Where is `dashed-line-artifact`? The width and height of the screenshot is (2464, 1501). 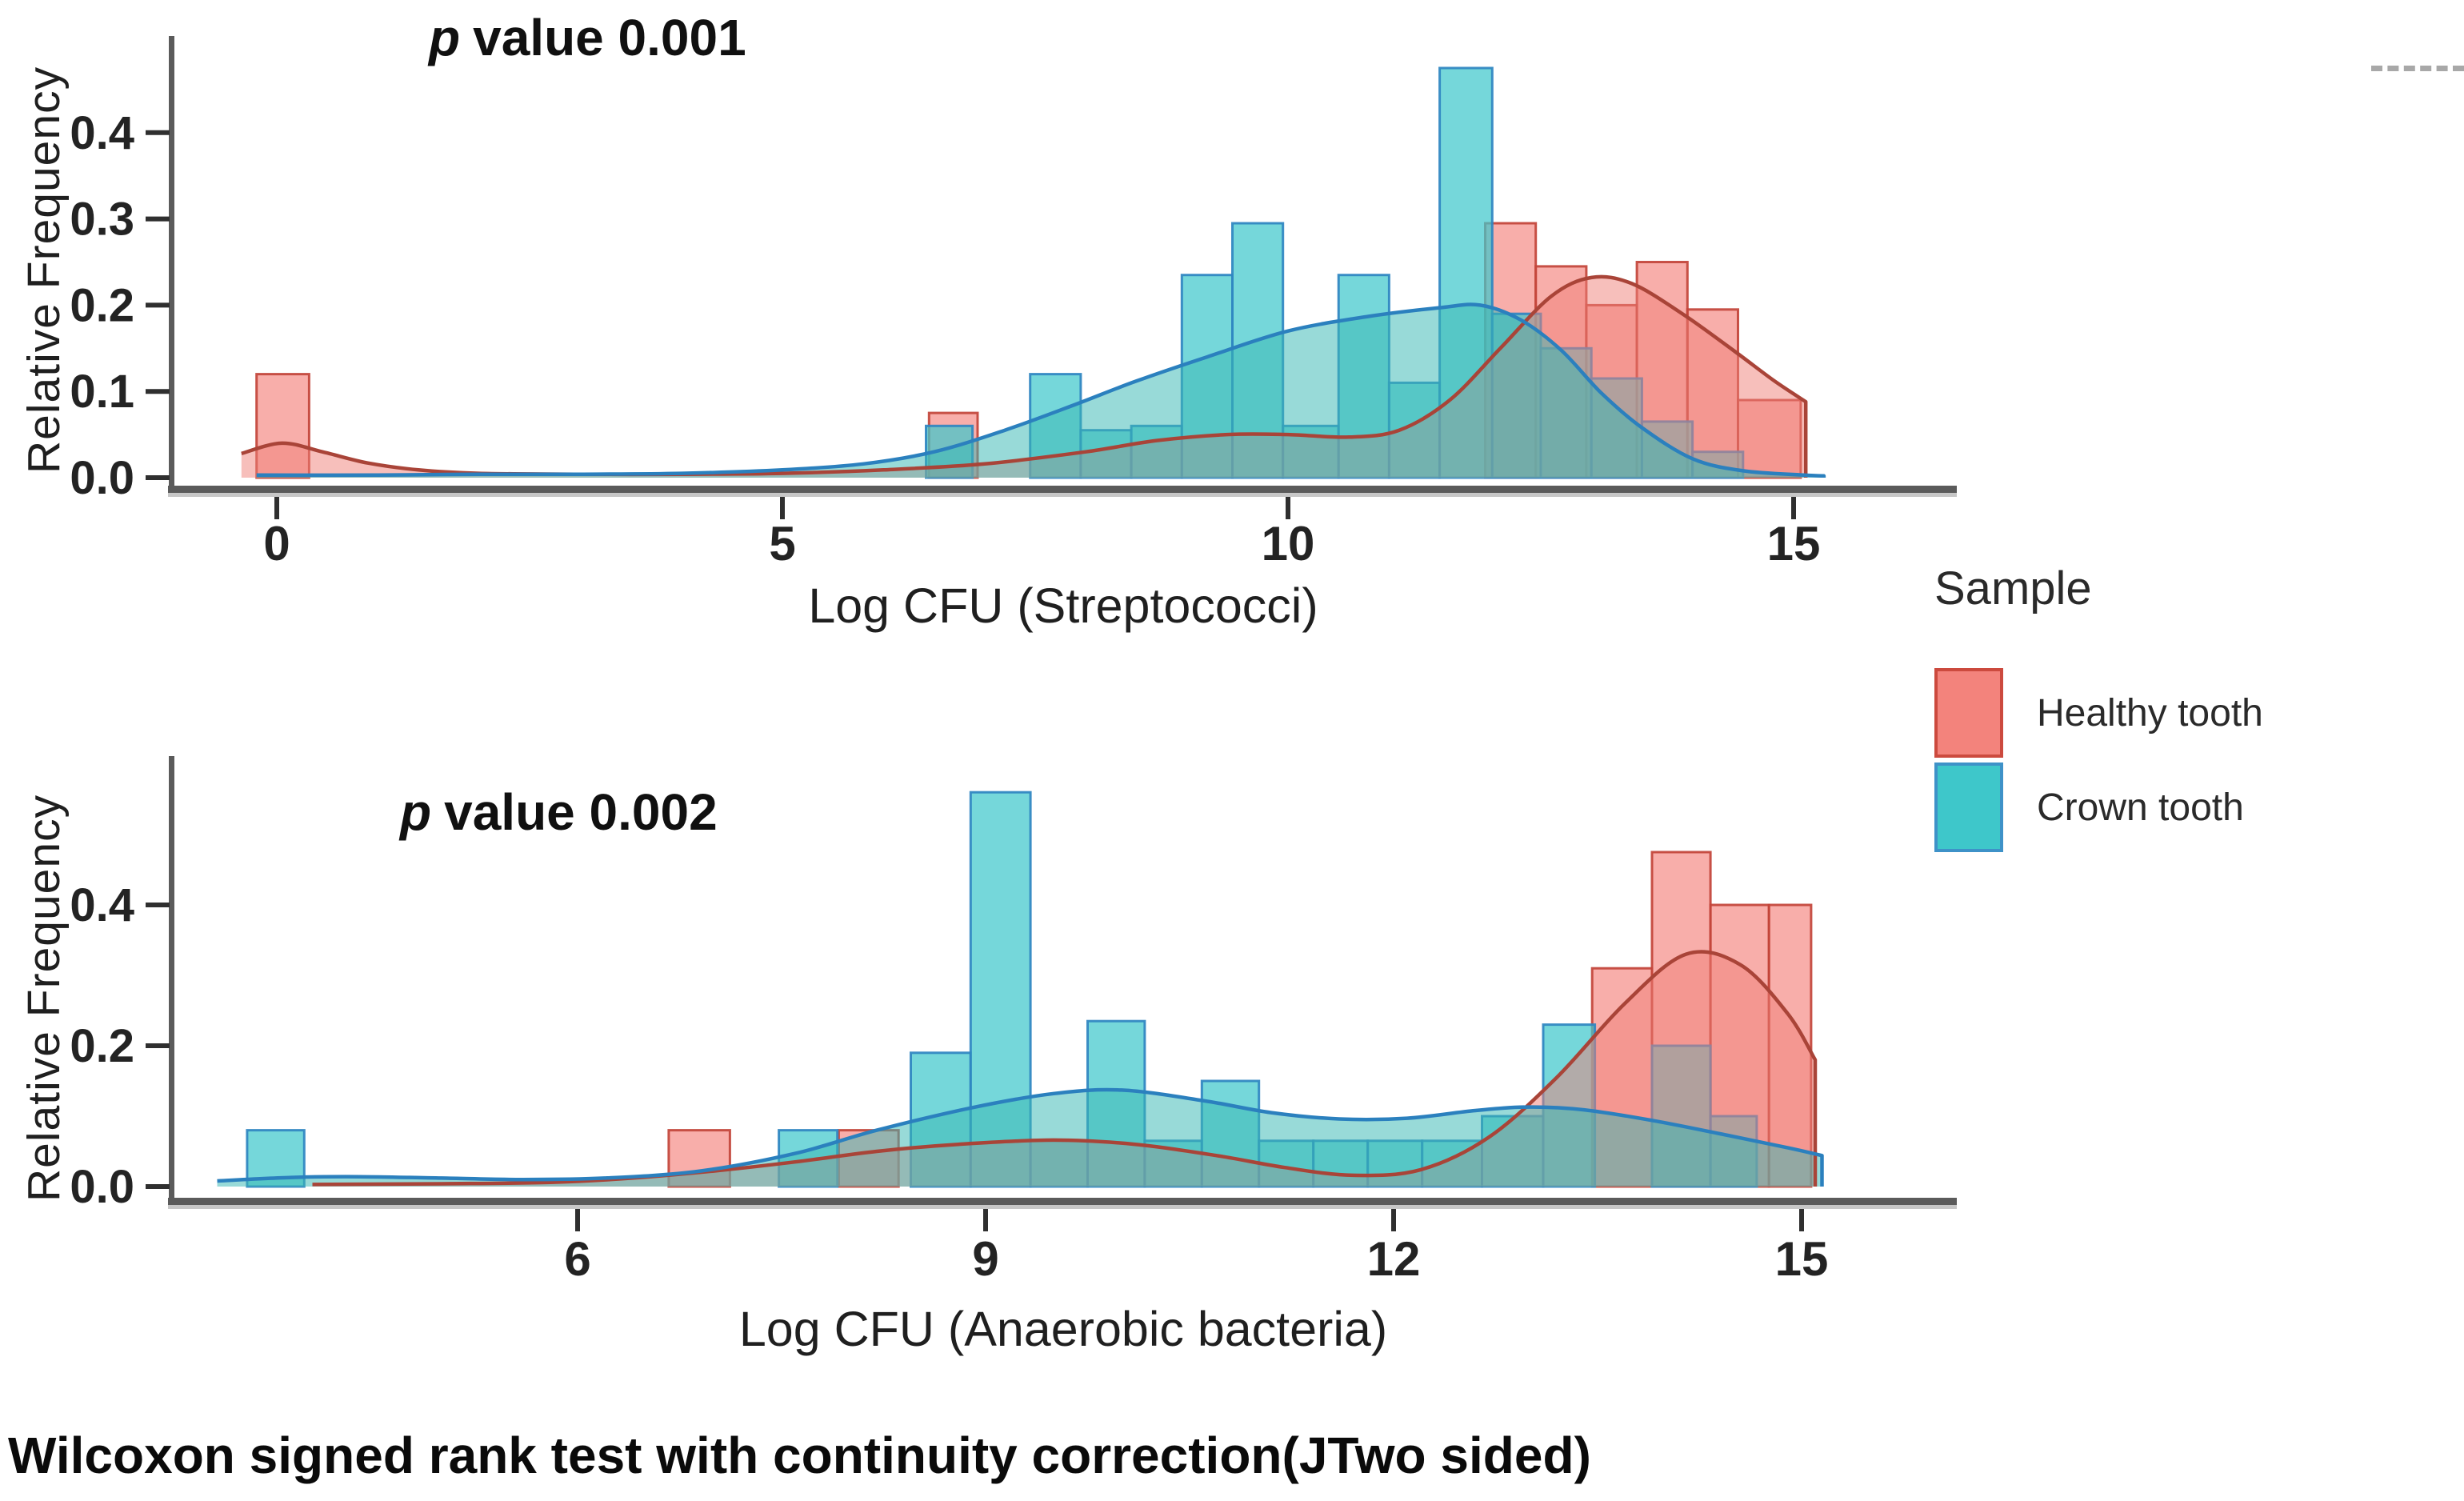 dashed-line-artifact is located at coordinates (2417, 68).